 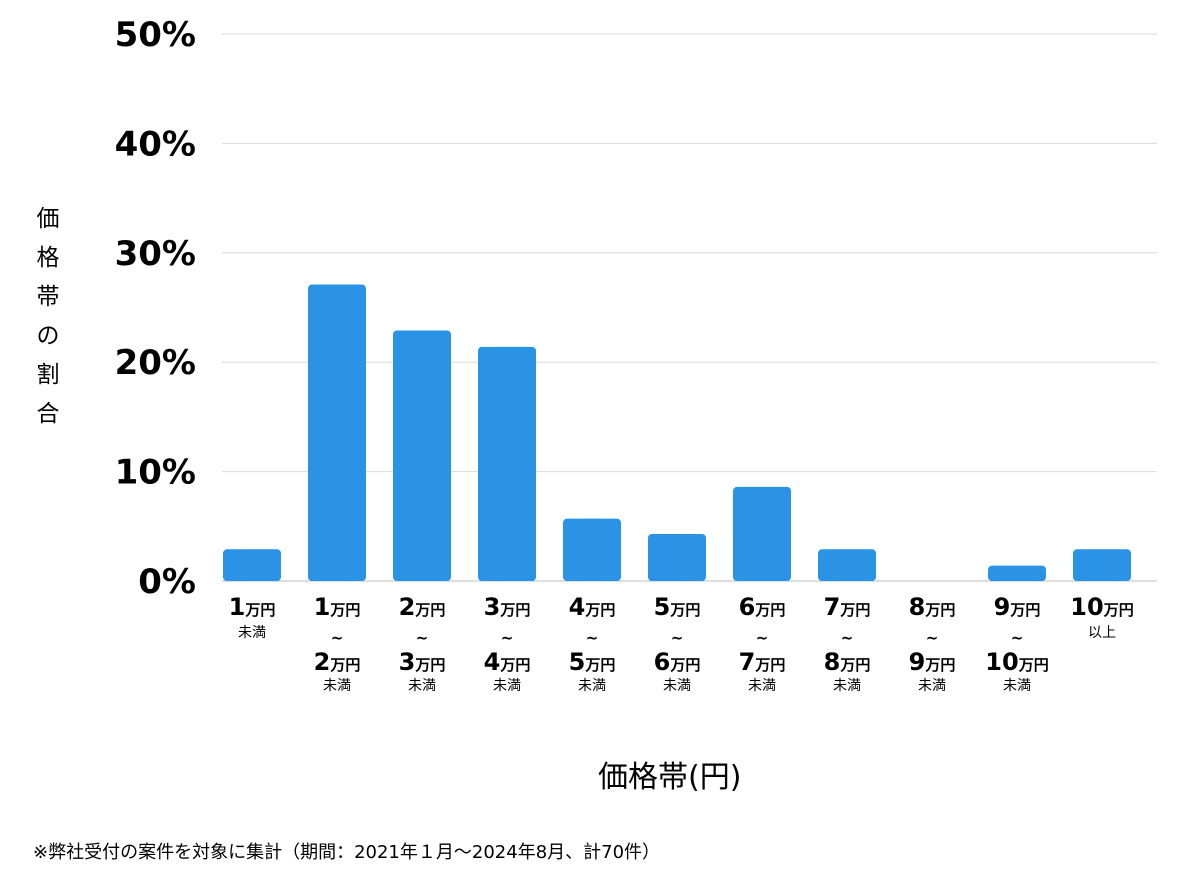 What do you see at coordinates (677, 607) in the screenshot?
I see `x-tick-label: 5万円` at bounding box center [677, 607].